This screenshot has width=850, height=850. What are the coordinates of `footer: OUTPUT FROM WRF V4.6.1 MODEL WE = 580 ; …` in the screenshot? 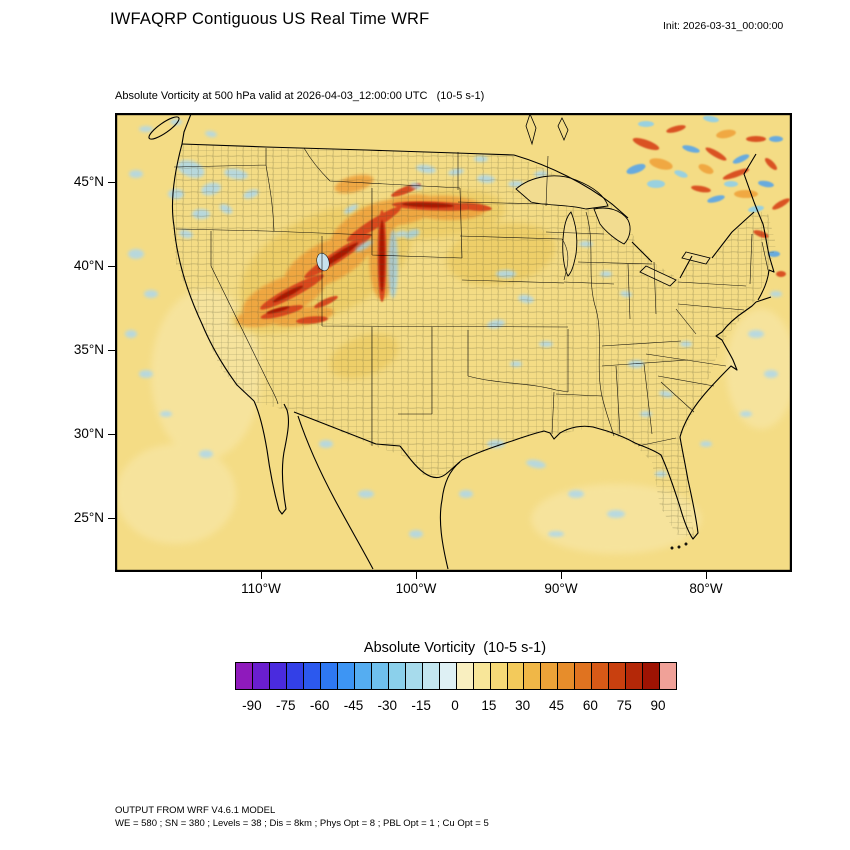 It's located at (302, 817).